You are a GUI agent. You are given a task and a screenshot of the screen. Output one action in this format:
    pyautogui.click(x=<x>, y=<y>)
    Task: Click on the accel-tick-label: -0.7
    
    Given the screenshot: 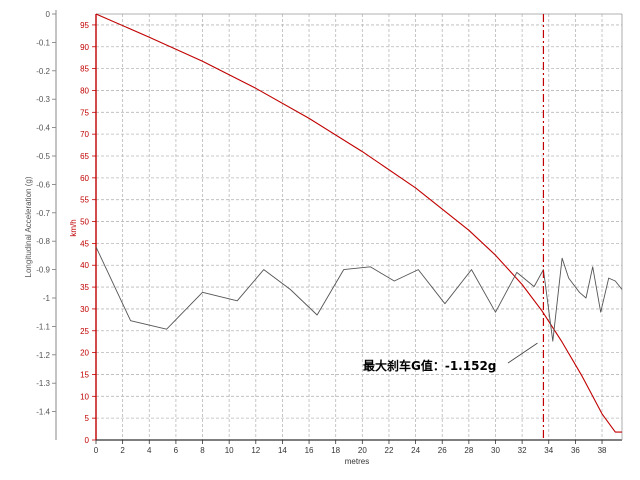 What is the action you would take?
    pyautogui.click(x=43, y=213)
    